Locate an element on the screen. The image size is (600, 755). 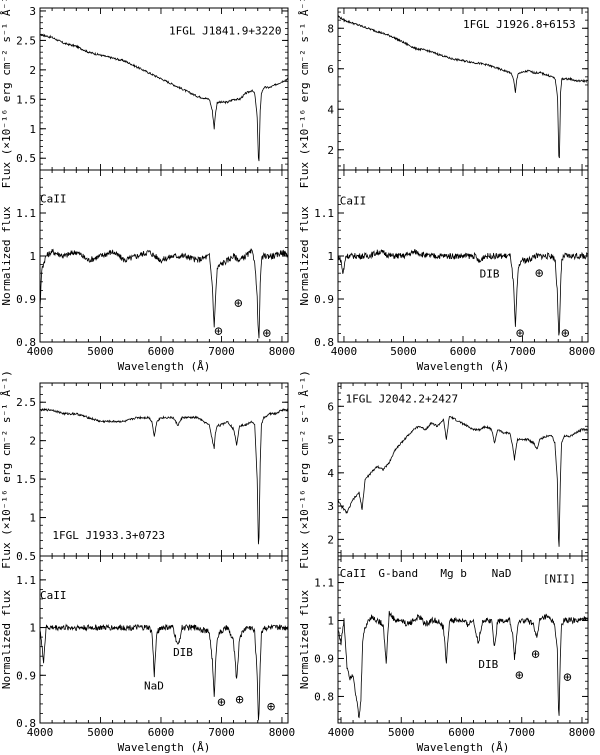
y-tick-label: 2.5 is located at coordinates (26, 402).